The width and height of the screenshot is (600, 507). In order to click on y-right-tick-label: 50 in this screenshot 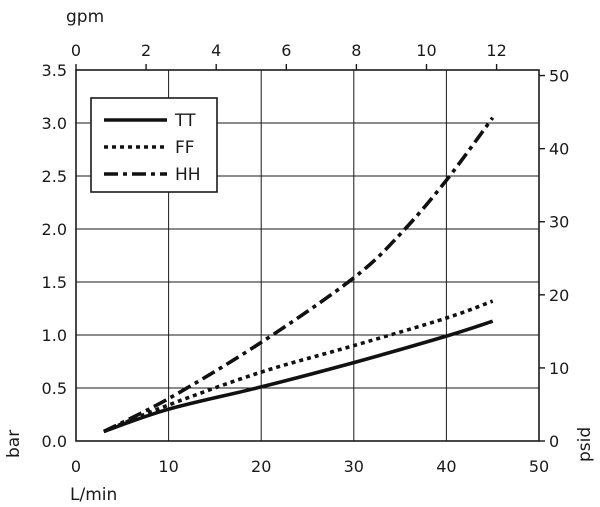, I will do `click(559, 76)`.